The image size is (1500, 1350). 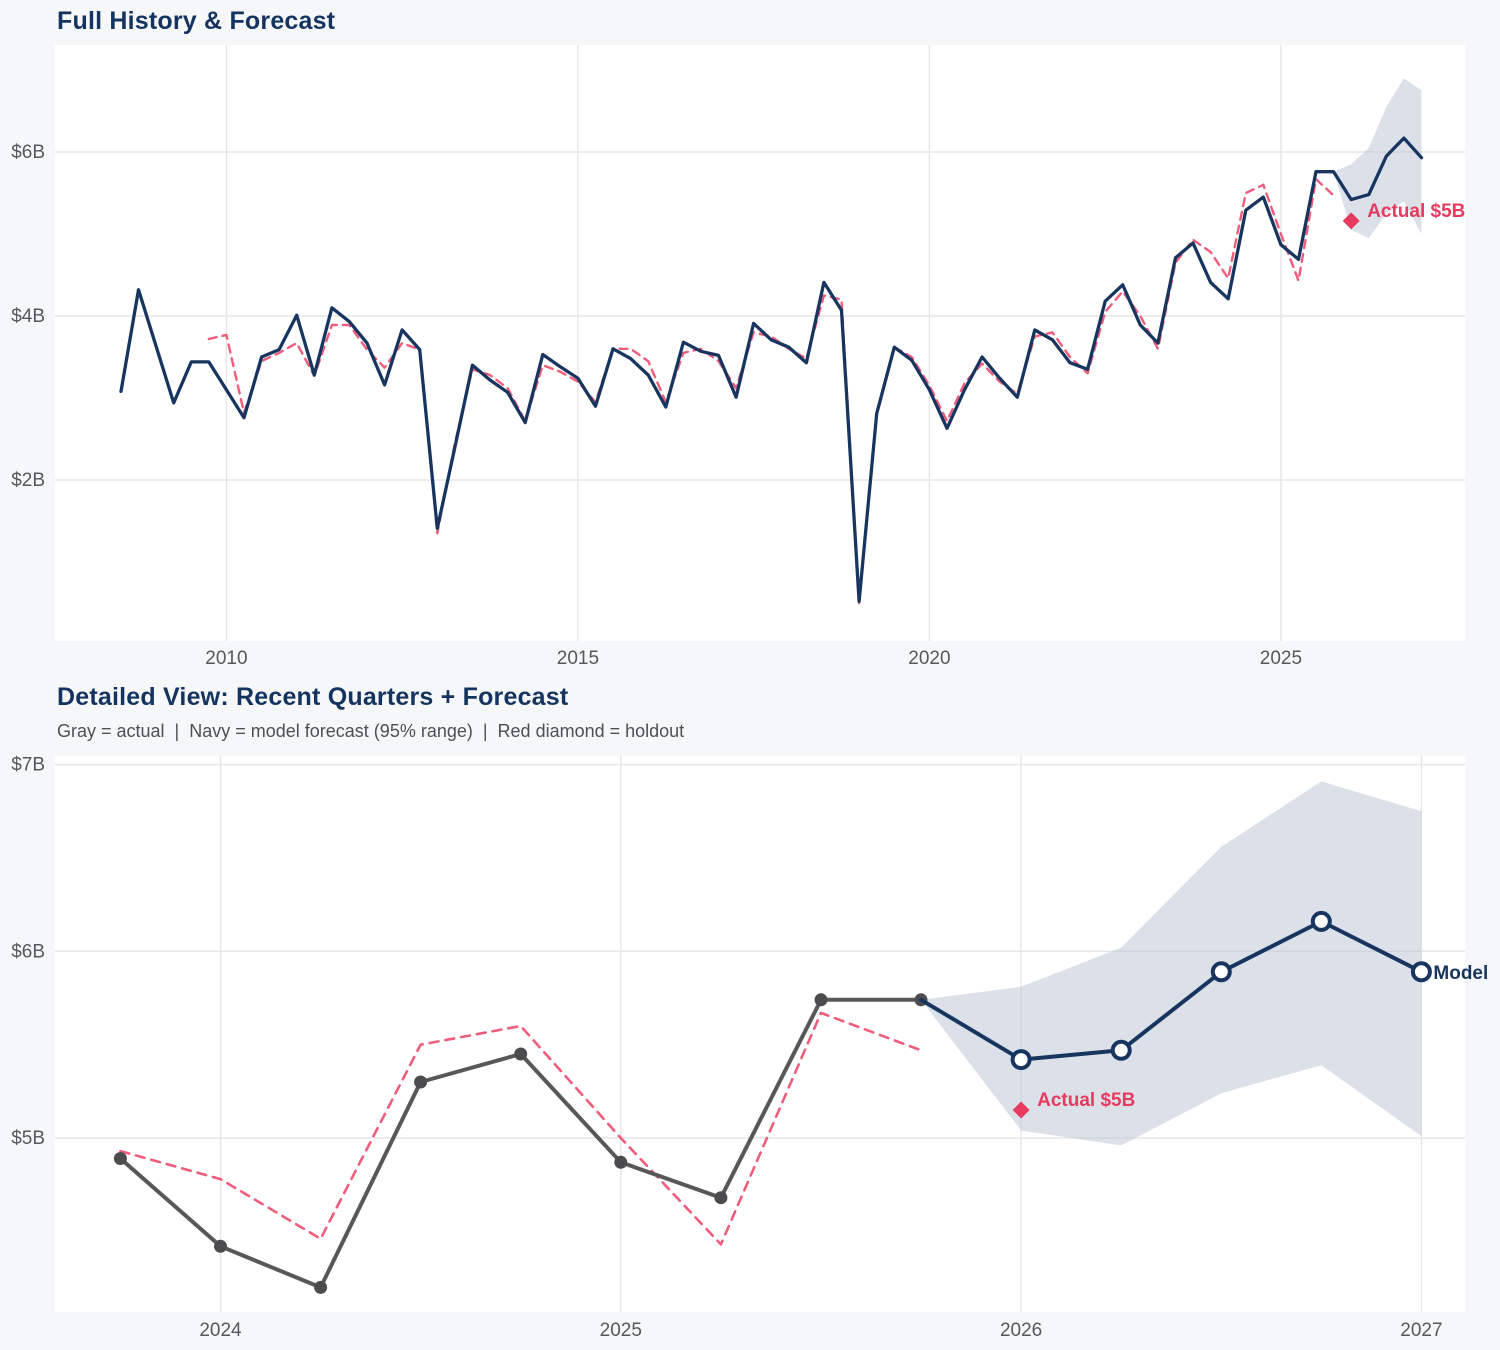 What do you see at coordinates (1351, 221) in the screenshot?
I see `full-history-holdout-diamond-icon` at bounding box center [1351, 221].